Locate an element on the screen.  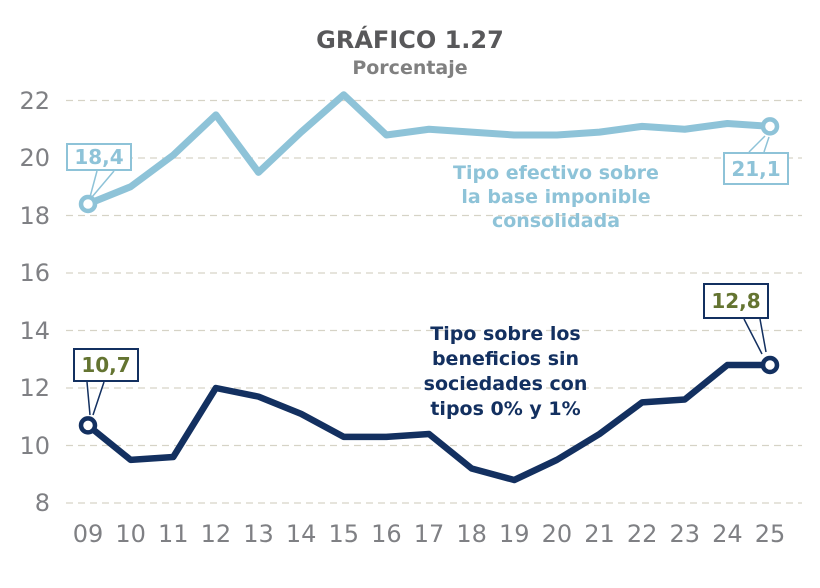
callout-first-value-tipo-beneficios: 10,7 is located at coordinates (106, 365).